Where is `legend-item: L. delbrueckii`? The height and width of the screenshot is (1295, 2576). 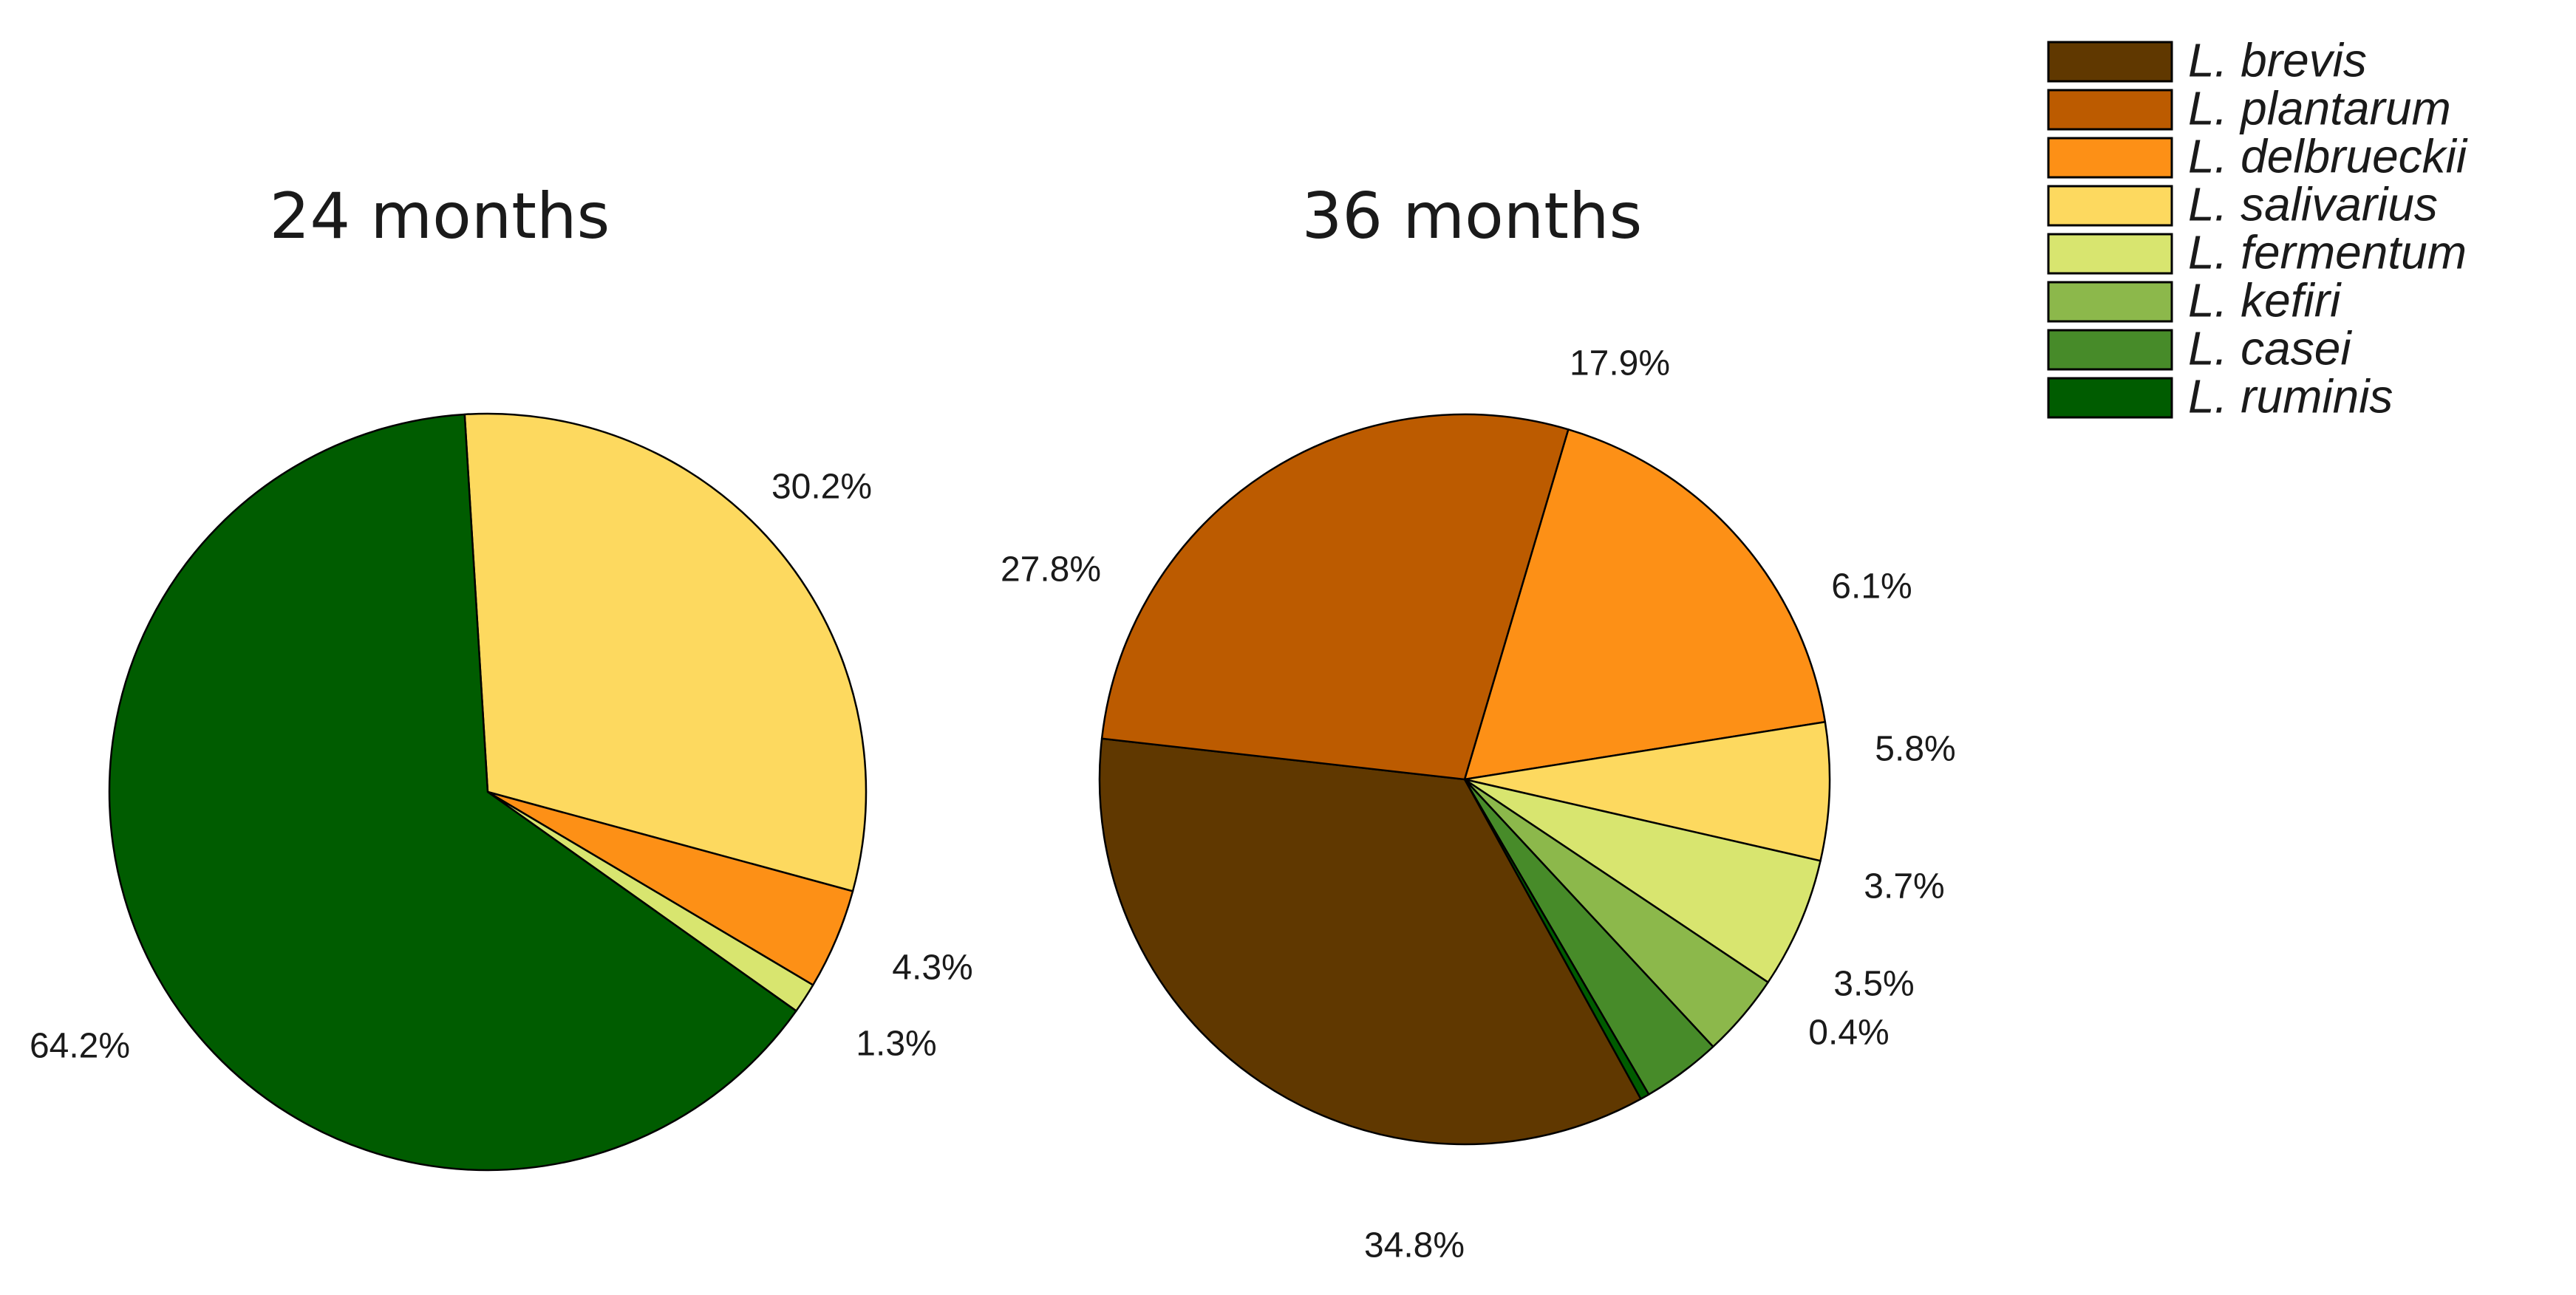 legend-item: L. delbrueckii is located at coordinates (2257, 155).